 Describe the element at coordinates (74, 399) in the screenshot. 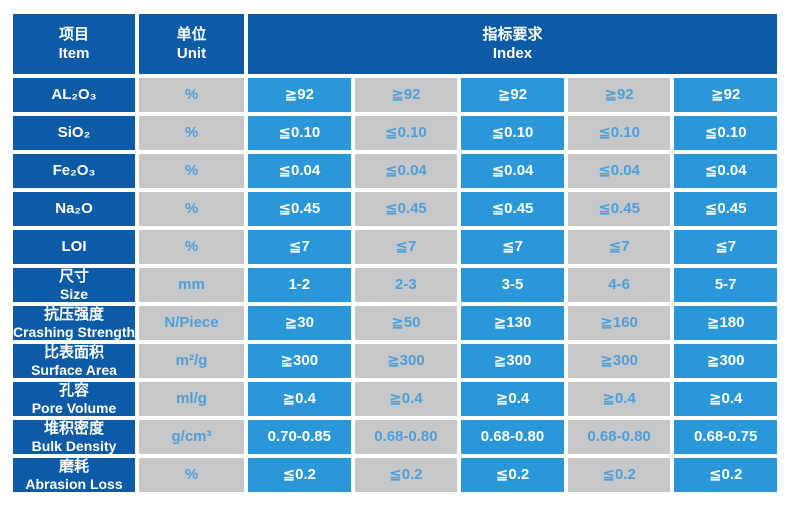

I see `row-label-pore-volume: 孔容 Pore Volume` at that location.